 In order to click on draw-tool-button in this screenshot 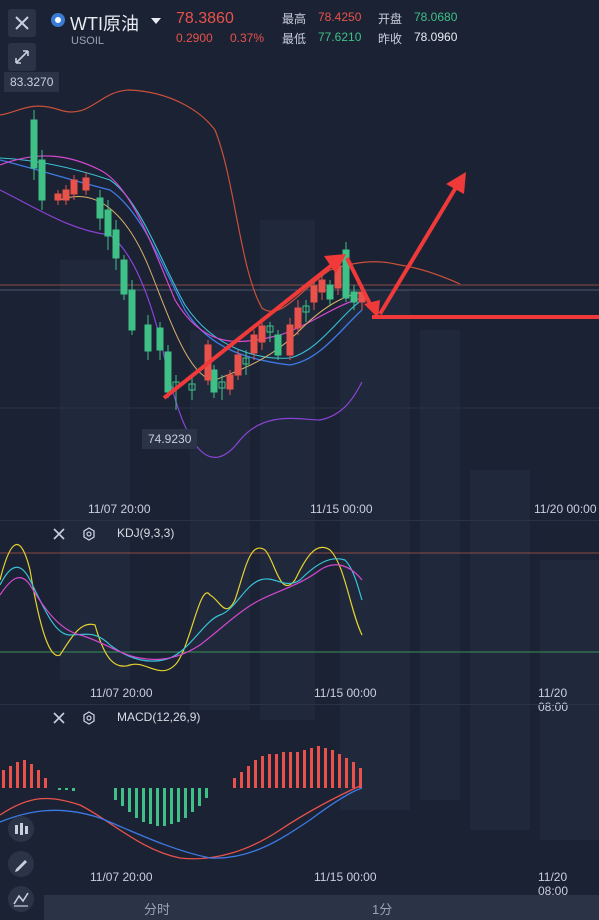, I will do `click(21, 864)`.